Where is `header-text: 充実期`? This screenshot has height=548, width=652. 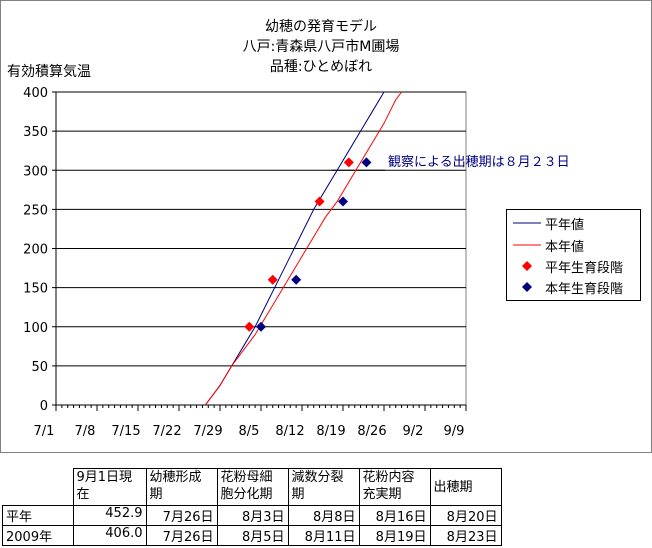 header-text: 充実期 is located at coordinates (382, 494).